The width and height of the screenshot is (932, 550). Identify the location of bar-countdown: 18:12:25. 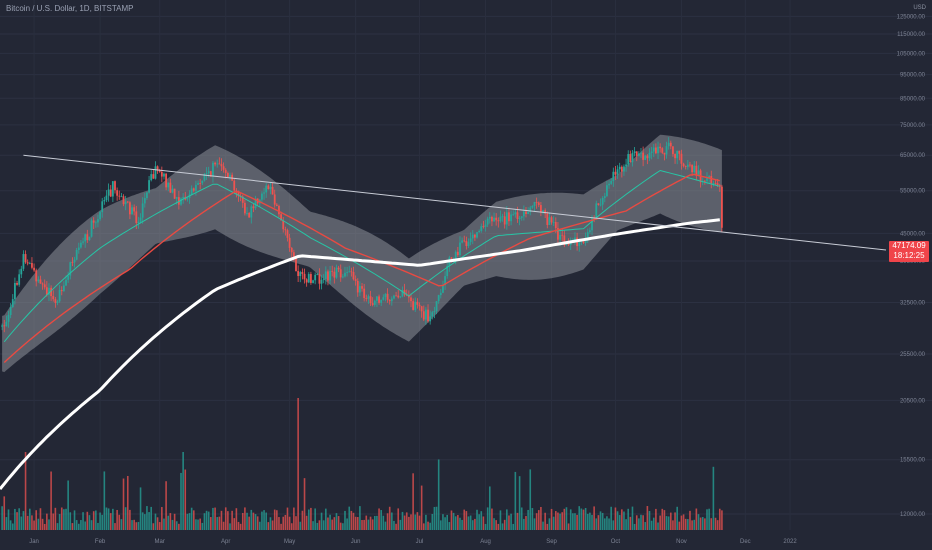
(909, 255).